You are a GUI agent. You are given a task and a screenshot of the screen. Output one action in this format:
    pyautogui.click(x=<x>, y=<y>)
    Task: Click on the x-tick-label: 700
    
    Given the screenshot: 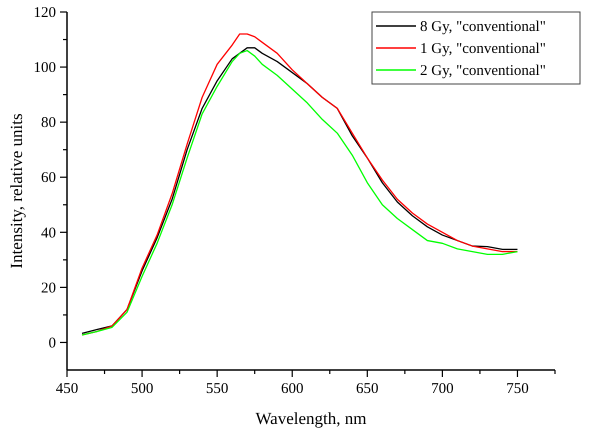 What is the action you would take?
    pyautogui.click(x=442, y=389)
    